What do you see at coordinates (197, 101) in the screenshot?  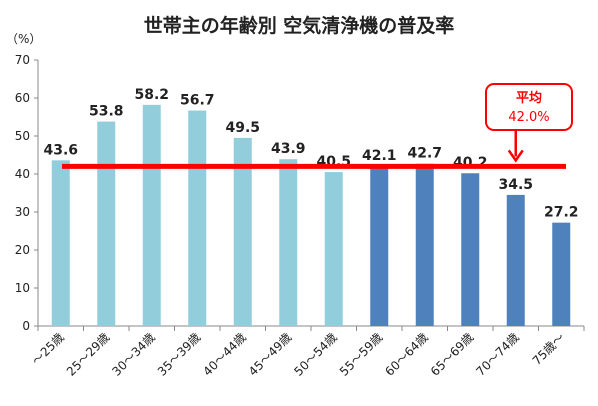 I see `data-label: 56.7` at bounding box center [197, 101].